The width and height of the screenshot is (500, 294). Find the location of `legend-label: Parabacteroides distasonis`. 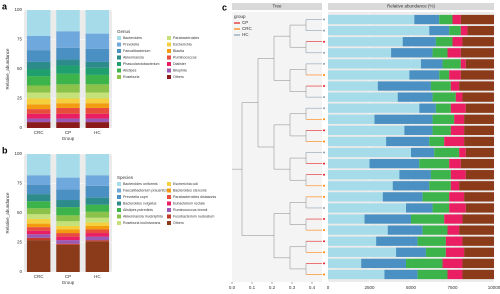

legend-label: Parabacteroides distasonis is located at coordinates (194, 197).